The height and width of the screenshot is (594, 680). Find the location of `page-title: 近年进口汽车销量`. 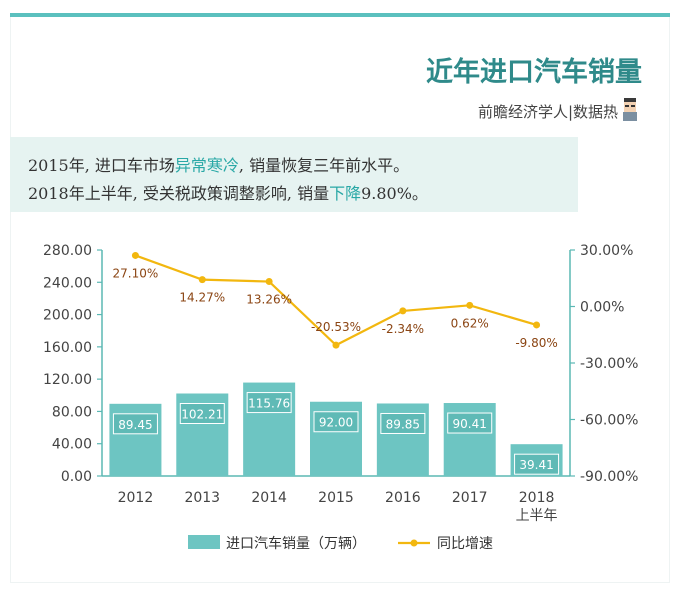

page-title: 近年进口汽车销量 is located at coordinates (534, 72).